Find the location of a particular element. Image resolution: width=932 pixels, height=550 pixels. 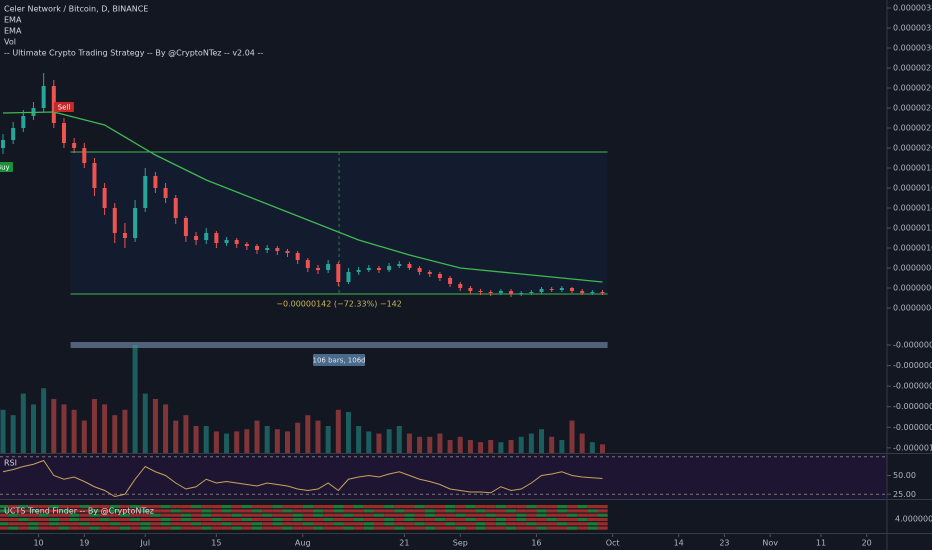

x-tick-label: Oct is located at coordinates (613, 543).